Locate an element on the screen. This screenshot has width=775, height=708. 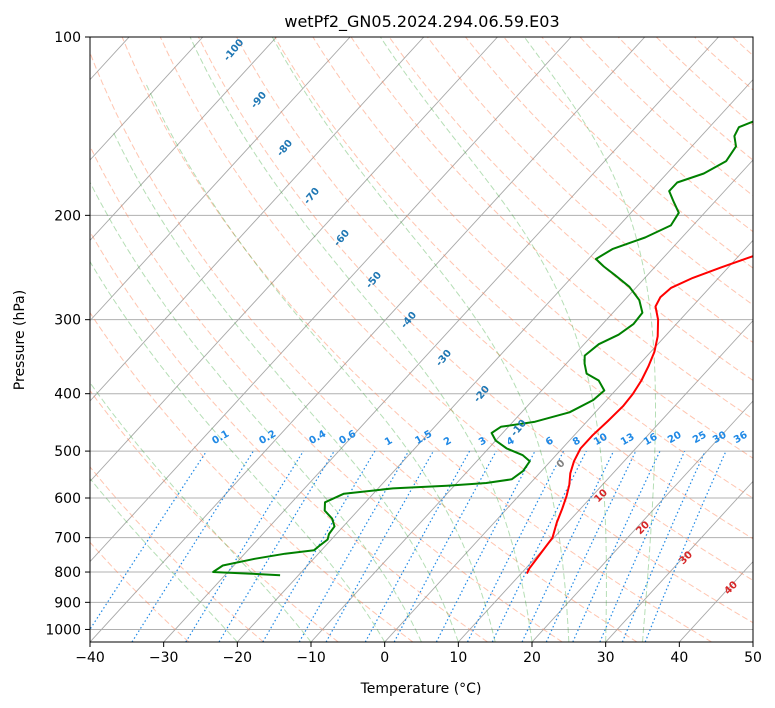
mixing-ratio-label: 6 is located at coordinates (550, 441).